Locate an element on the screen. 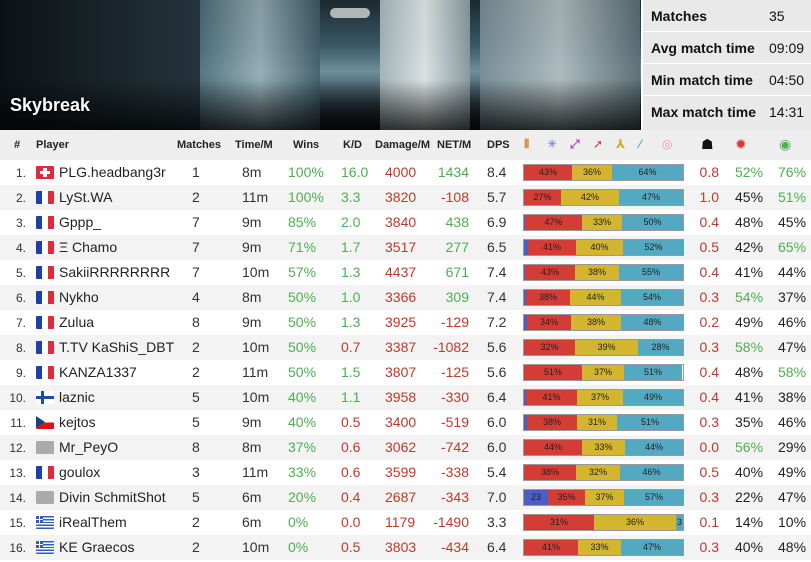 The height and width of the screenshot is (562, 811). player-stat-a: 0.1 is located at coordinates (709, 522).